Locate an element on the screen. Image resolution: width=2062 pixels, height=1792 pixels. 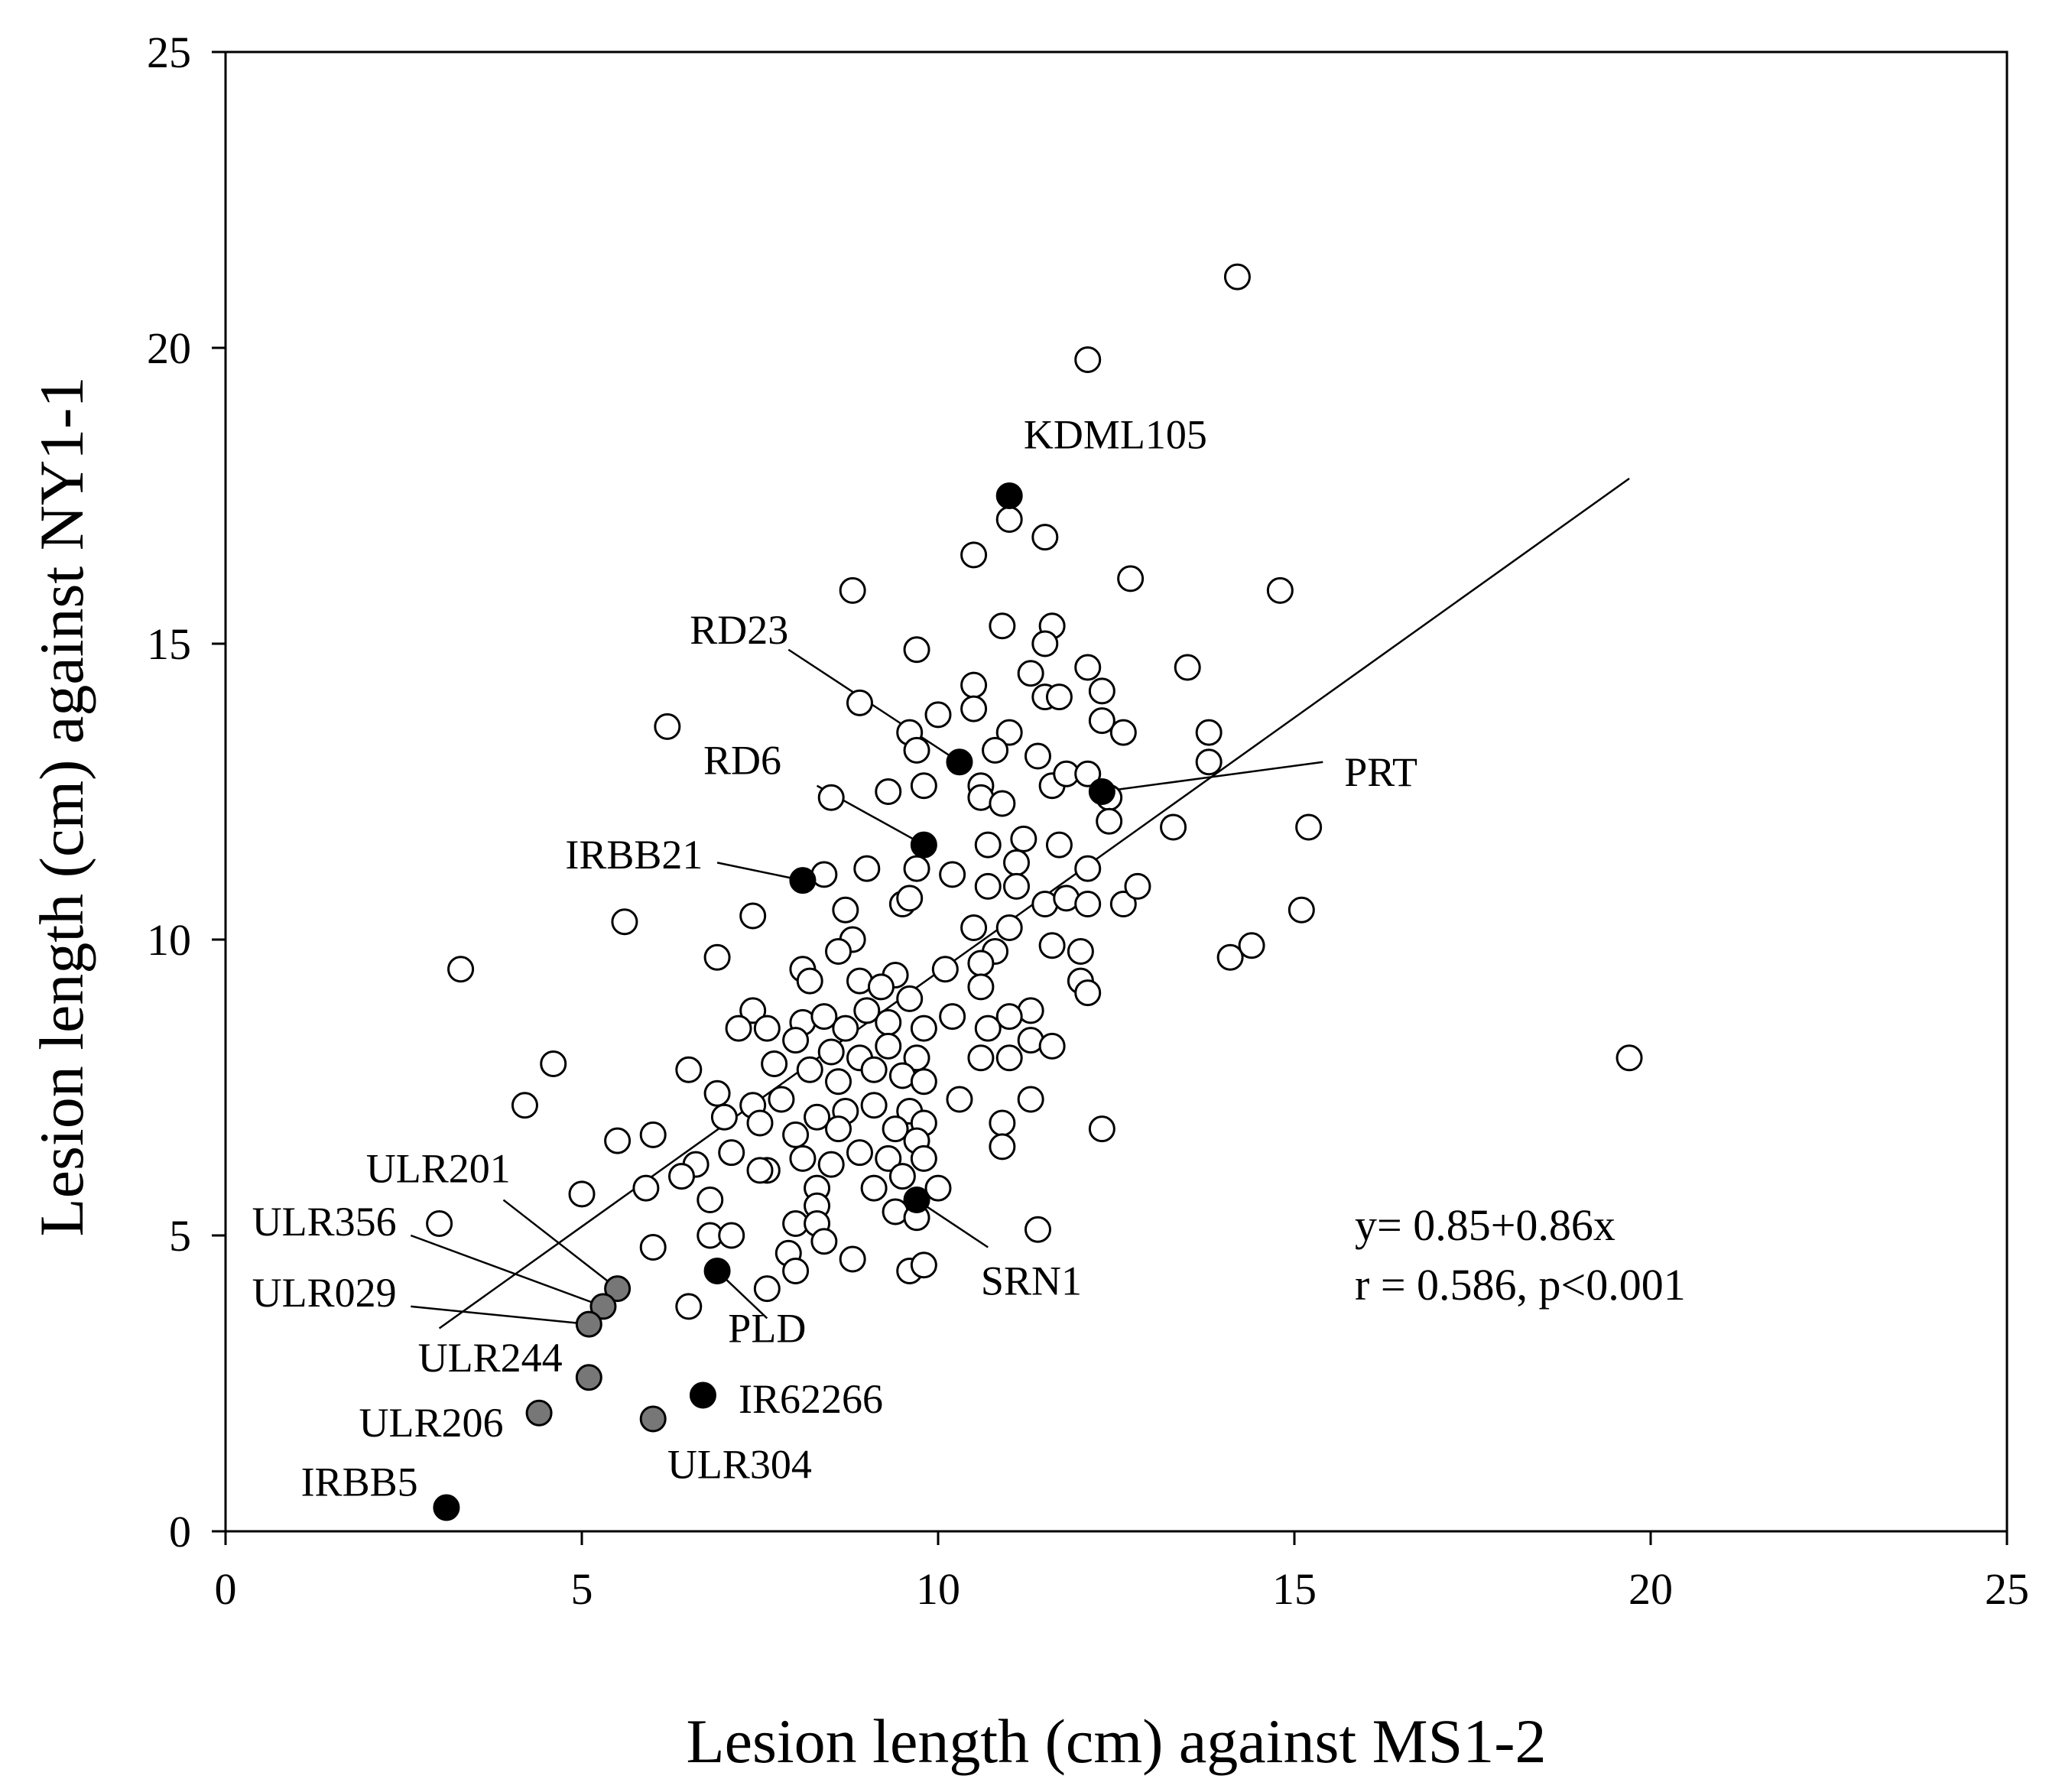
leader-line-ulr029 is located at coordinates (500, 1315).